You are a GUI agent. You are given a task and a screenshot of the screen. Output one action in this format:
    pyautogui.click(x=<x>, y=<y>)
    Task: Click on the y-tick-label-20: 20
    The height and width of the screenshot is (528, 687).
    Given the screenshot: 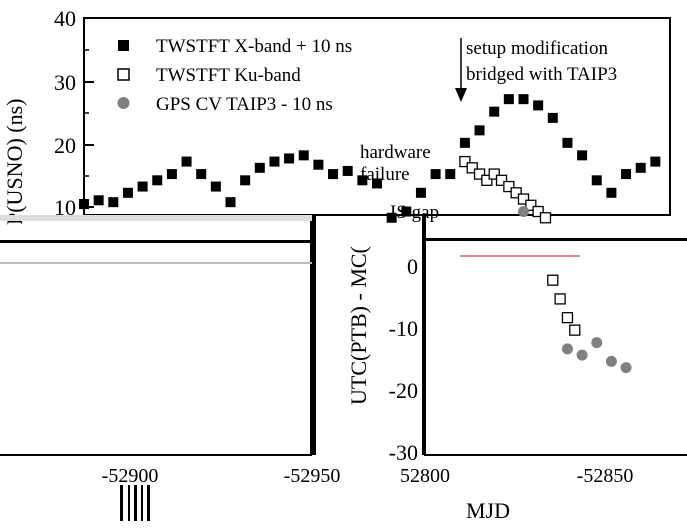 What is the action you would take?
    pyautogui.click(x=65, y=145)
    